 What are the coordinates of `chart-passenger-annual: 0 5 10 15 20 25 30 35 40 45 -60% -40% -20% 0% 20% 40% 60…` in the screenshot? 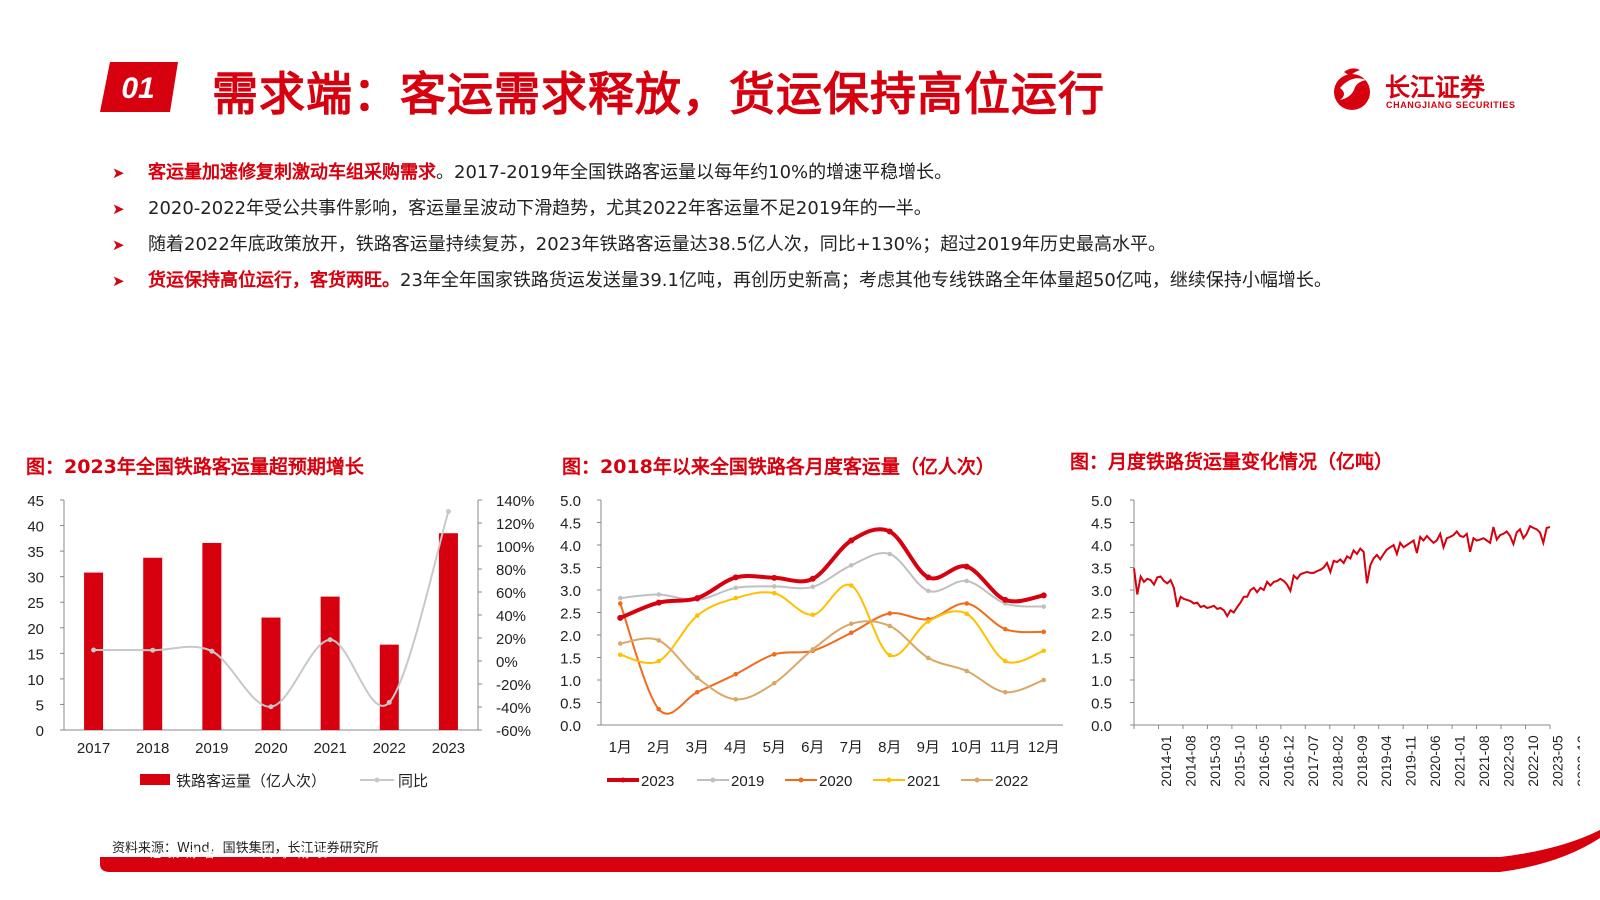 It's located at (280, 641).